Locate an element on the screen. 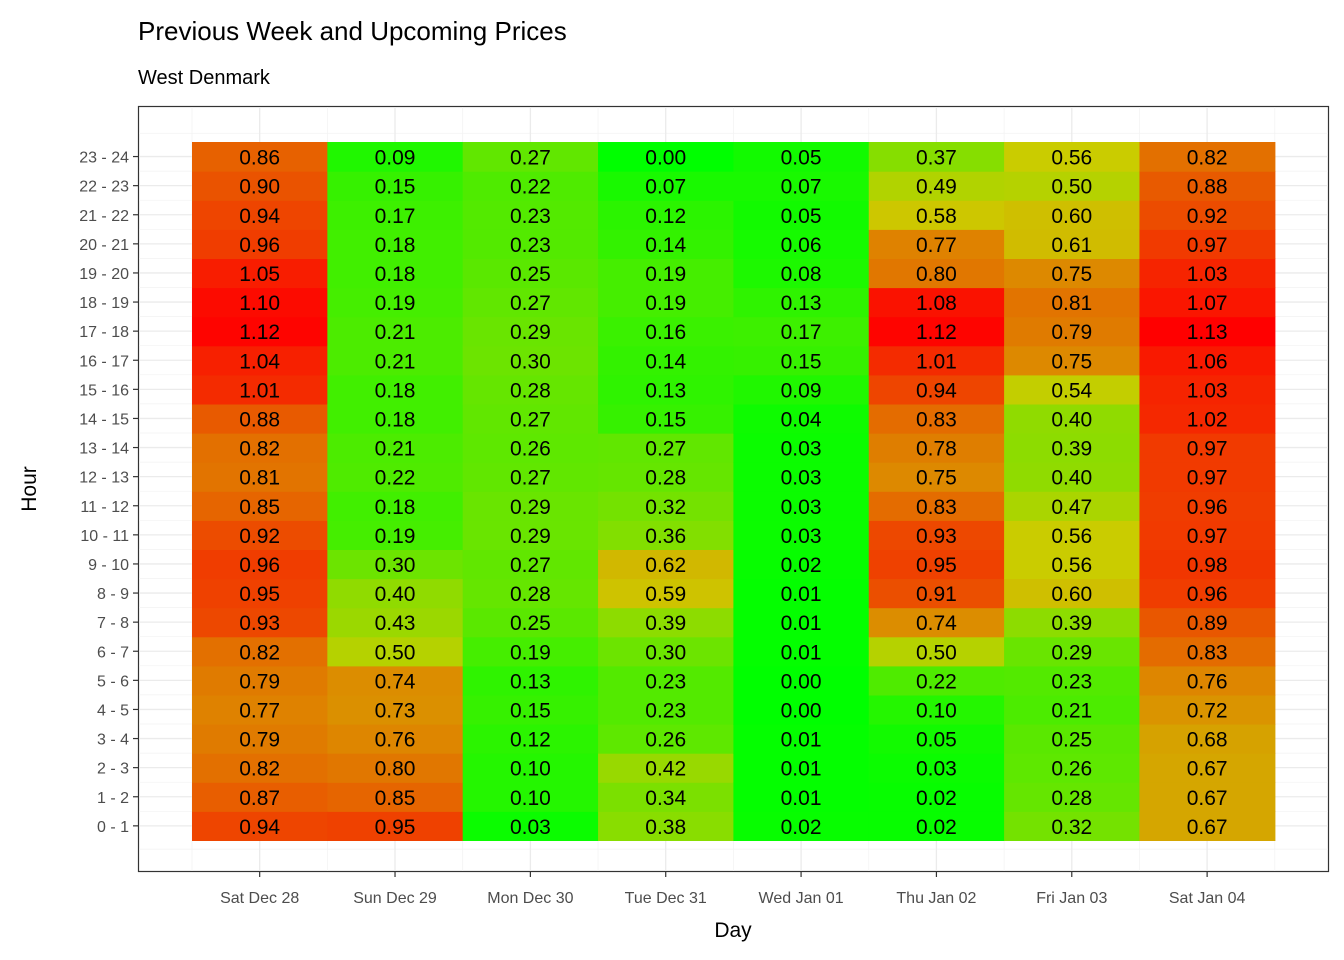 The width and height of the screenshot is (1344, 960). cell-value-label: 0.93 is located at coordinates (936, 536).